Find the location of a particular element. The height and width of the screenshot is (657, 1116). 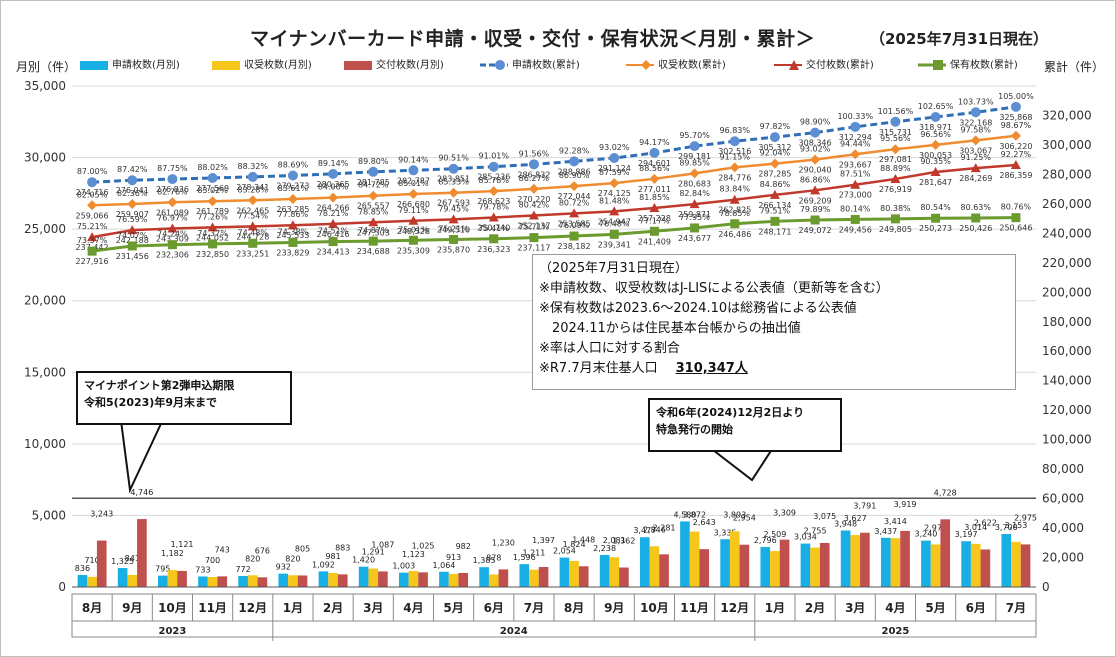

bar-value-label: 3,414 is located at coordinates (895, 521).